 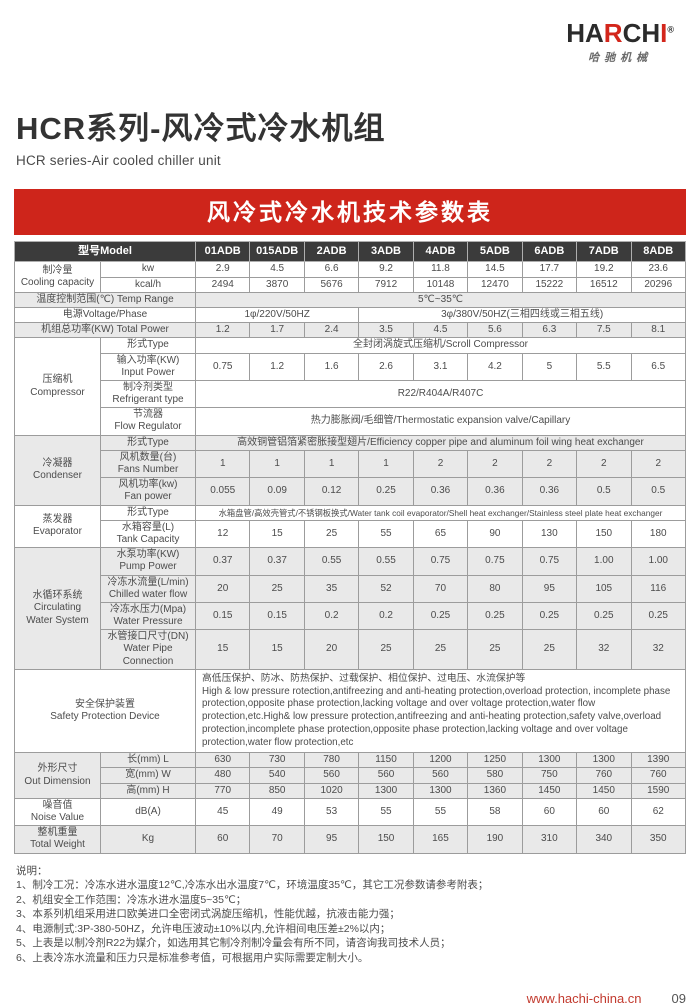 I want to click on spec-cell: 10148, so click(x=440, y=284).